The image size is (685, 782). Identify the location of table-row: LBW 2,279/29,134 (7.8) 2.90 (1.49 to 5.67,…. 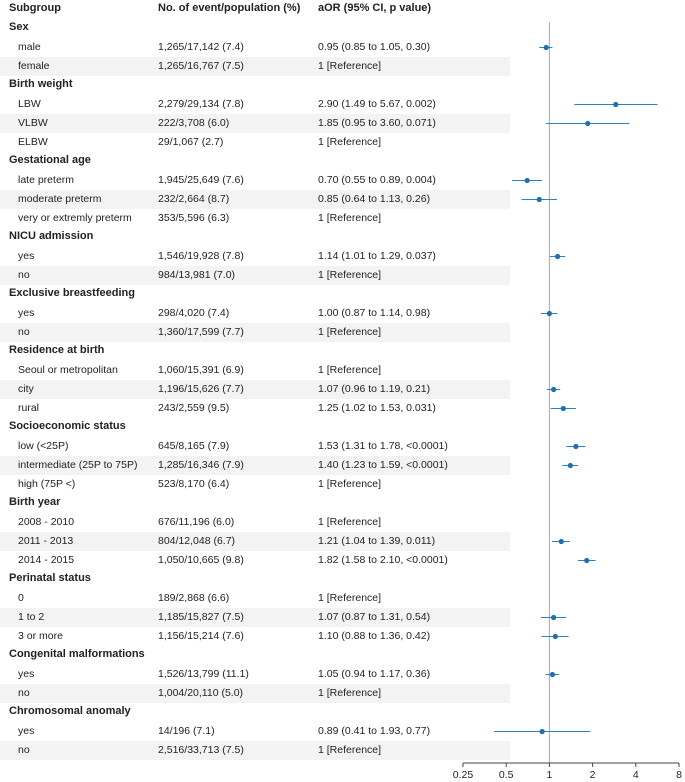
(342, 104).